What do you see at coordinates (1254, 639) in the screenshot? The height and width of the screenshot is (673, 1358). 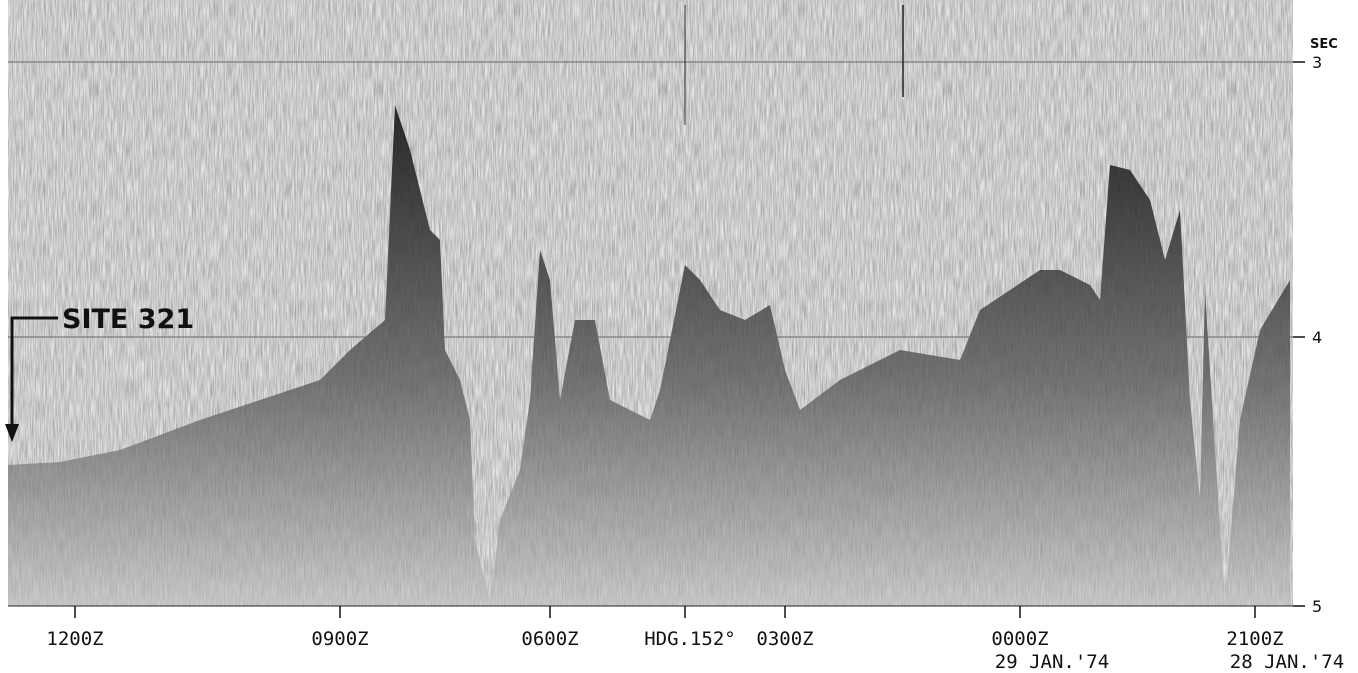 I see `time-label: 2100Z` at bounding box center [1254, 639].